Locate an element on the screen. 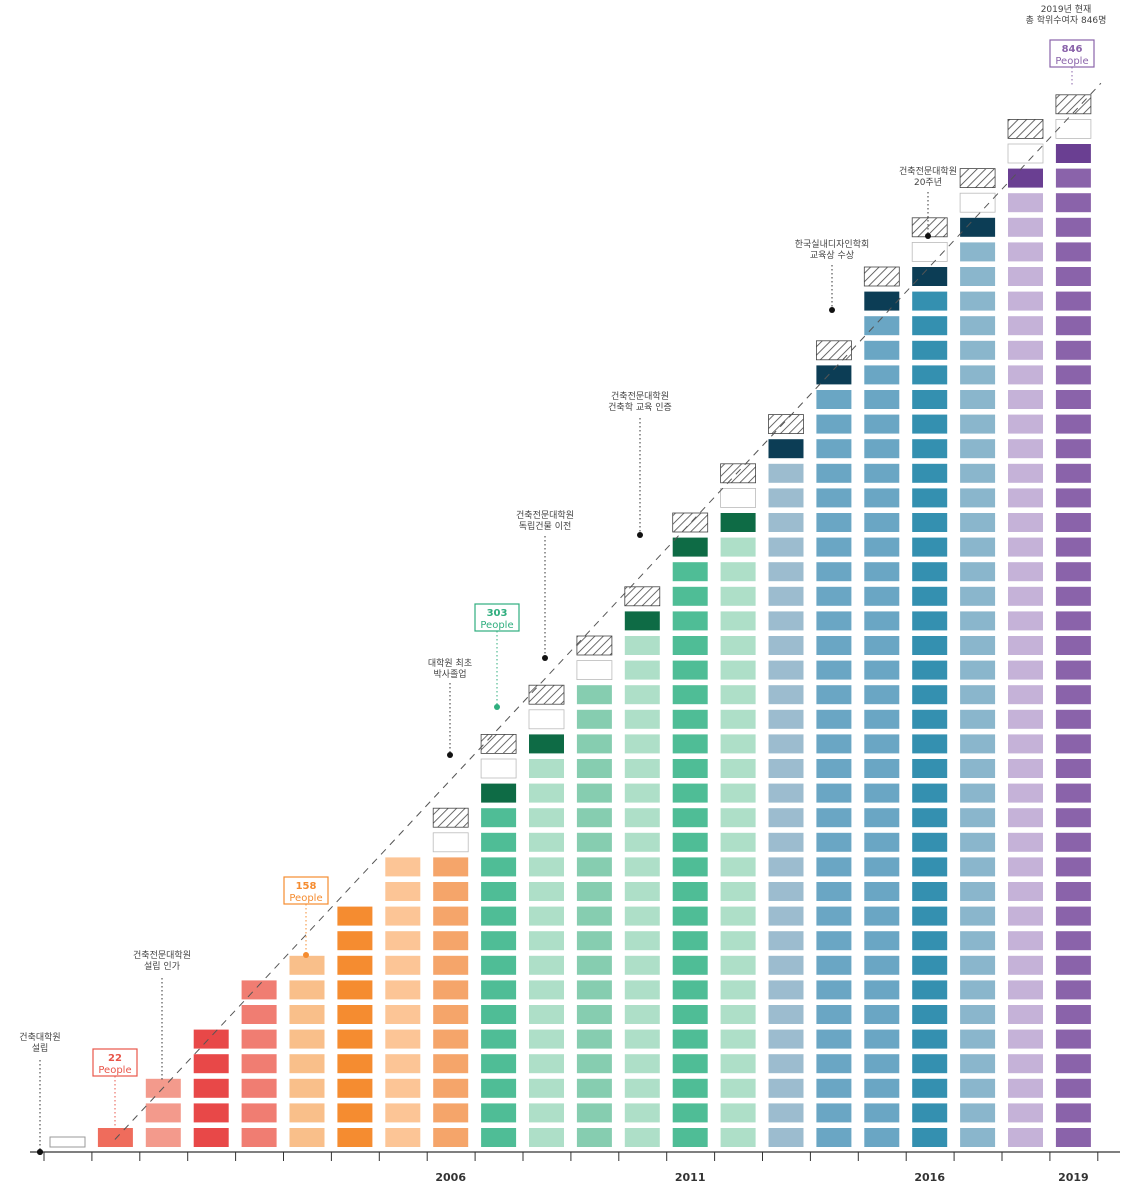 This screenshot has height=1189, width=1146. badge-number: 22 is located at coordinates (115, 1058).